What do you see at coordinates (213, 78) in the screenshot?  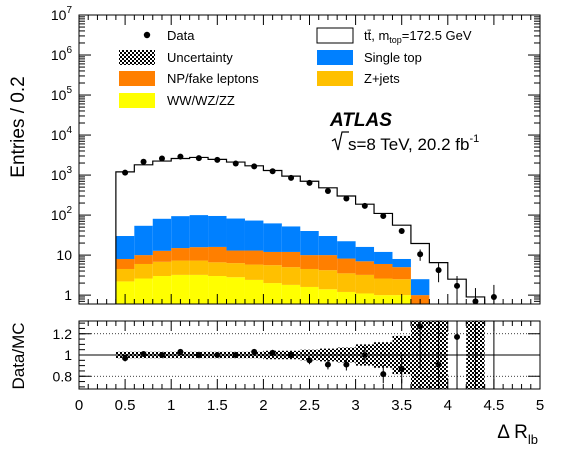 I see `legend-np-fake-label: NP/fake leptons` at bounding box center [213, 78].